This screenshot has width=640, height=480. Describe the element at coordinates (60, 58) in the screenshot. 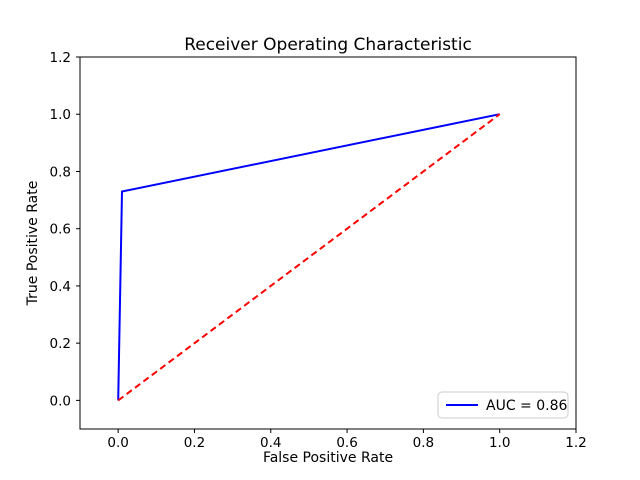

I see `y-tick-label: 1.2` at that location.